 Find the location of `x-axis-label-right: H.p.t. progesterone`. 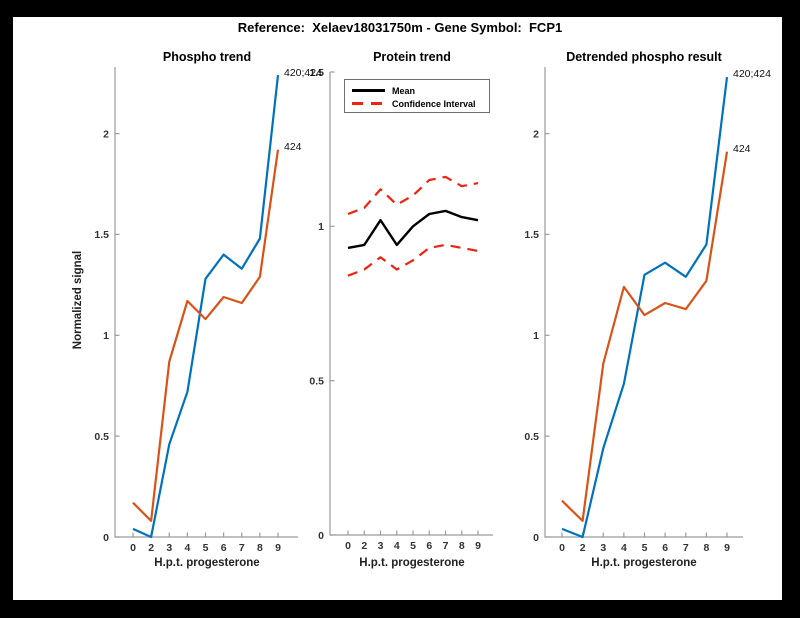

x-axis-label-right: H.p.t. progesterone is located at coordinates (644, 563).